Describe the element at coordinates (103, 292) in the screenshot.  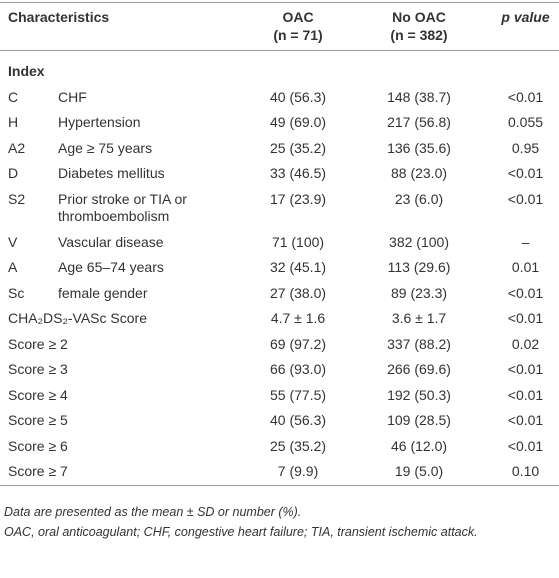
I see `label-cell: female gender` at that location.